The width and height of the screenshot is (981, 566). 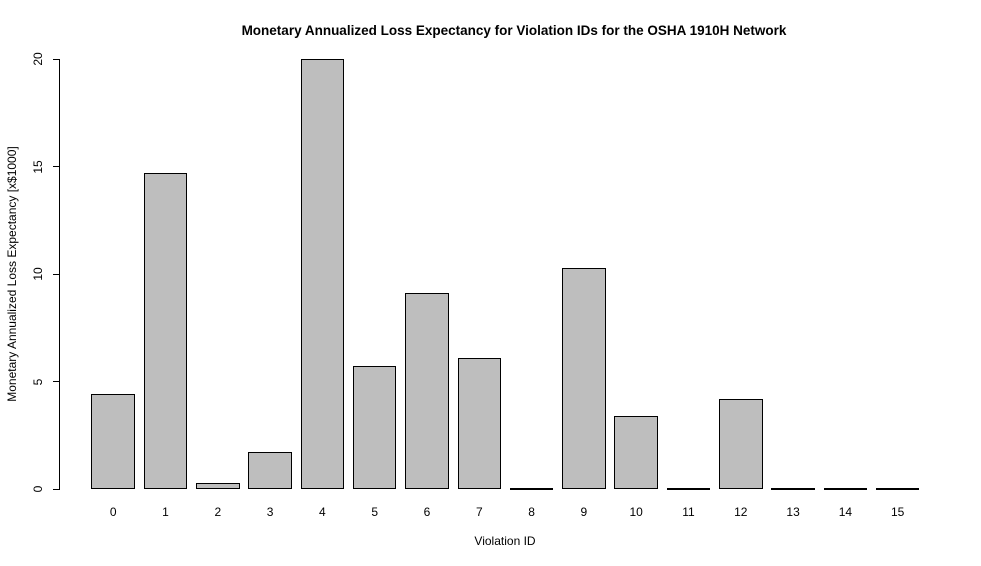 What do you see at coordinates (270, 512) in the screenshot?
I see `x-tick-label: 3` at bounding box center [270, 512].